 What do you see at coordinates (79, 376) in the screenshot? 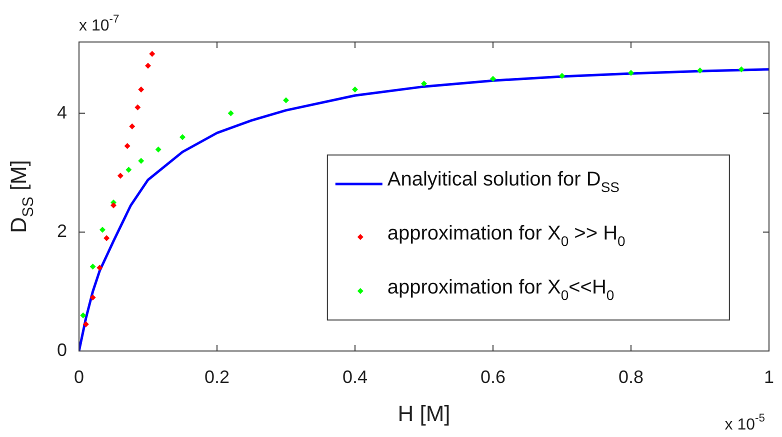
I see `x-tick-label: 0` at bounding box center [79, 376].